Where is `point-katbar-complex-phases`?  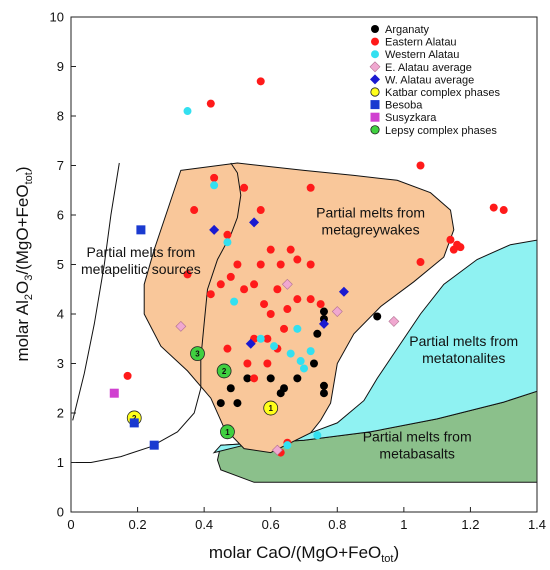 point-katbar-complex-phases is located at coordinates (271, 408).